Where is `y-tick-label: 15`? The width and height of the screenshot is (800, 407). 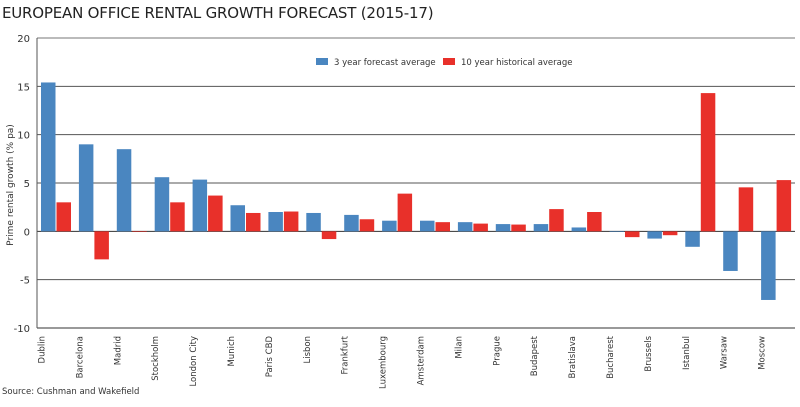
y-tick-label: 15 is located at coordinates (23, 87).